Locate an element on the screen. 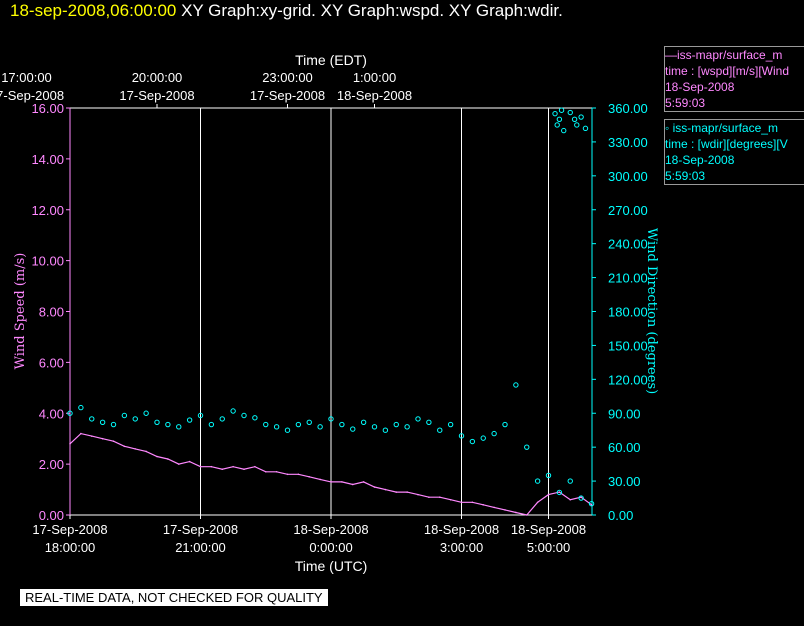 The image size is (804, 626). y-right-tick-label: 270.00 is located at coordinates (628, 210).